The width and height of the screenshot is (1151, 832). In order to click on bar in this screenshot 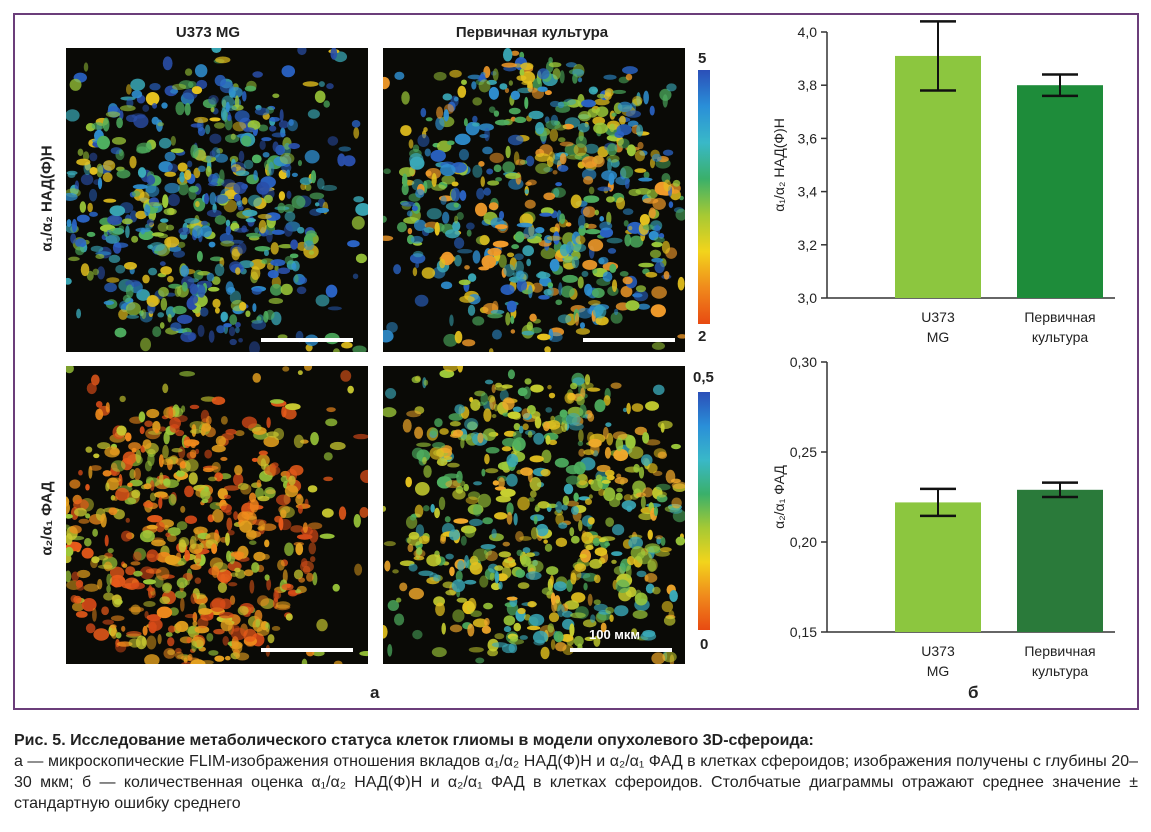, I will do `click(1060, 560)`.